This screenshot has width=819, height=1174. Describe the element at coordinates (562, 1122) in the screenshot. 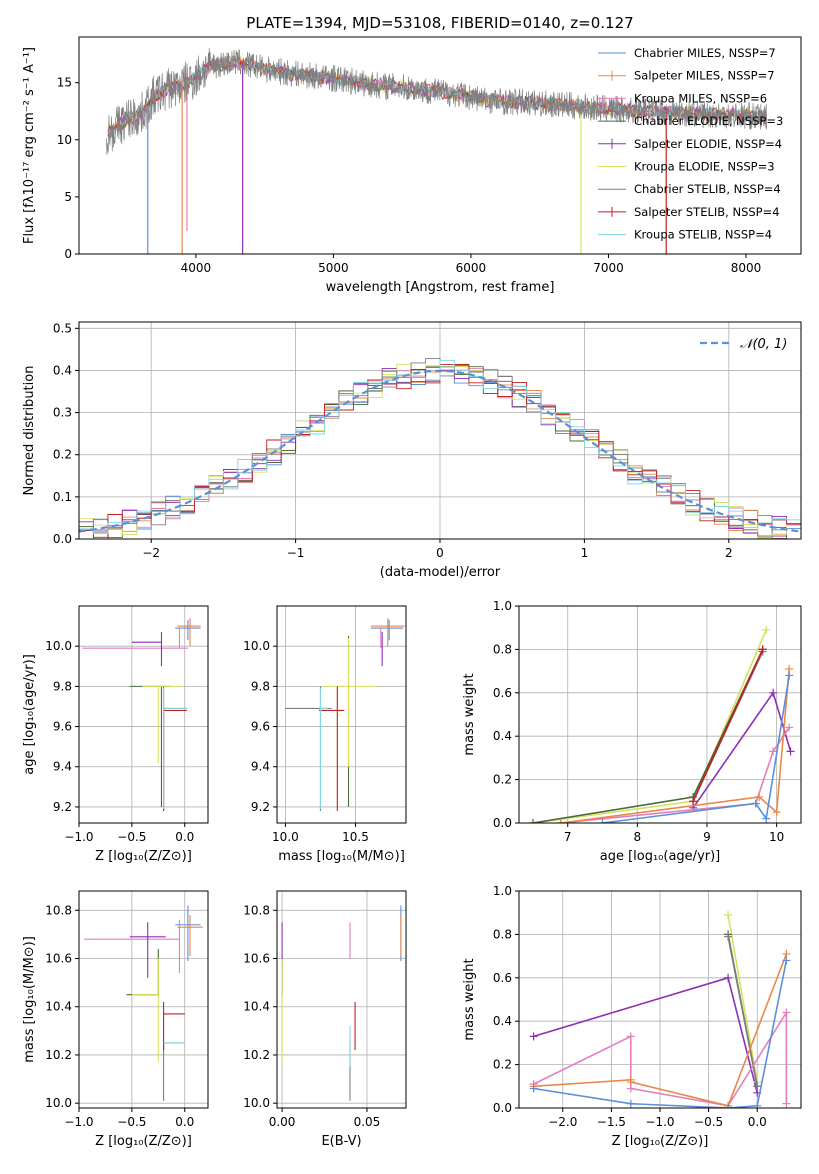

I see `x-tick-label: −2.0` at that location.